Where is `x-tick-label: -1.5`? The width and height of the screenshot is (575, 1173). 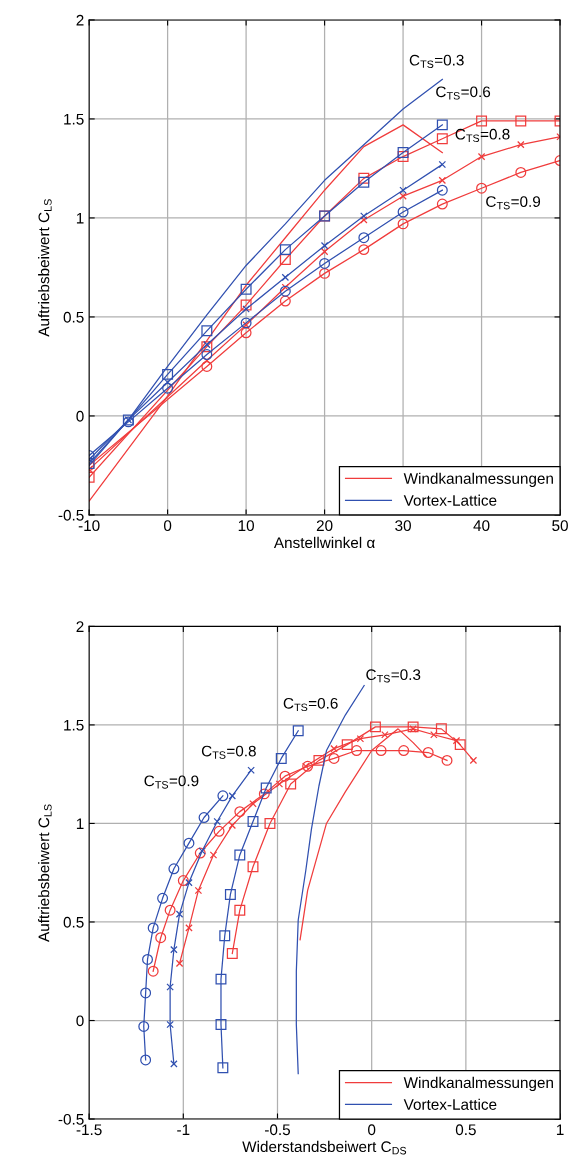
x-tick-label: -1.5 is located at coordinates (89, 1130).